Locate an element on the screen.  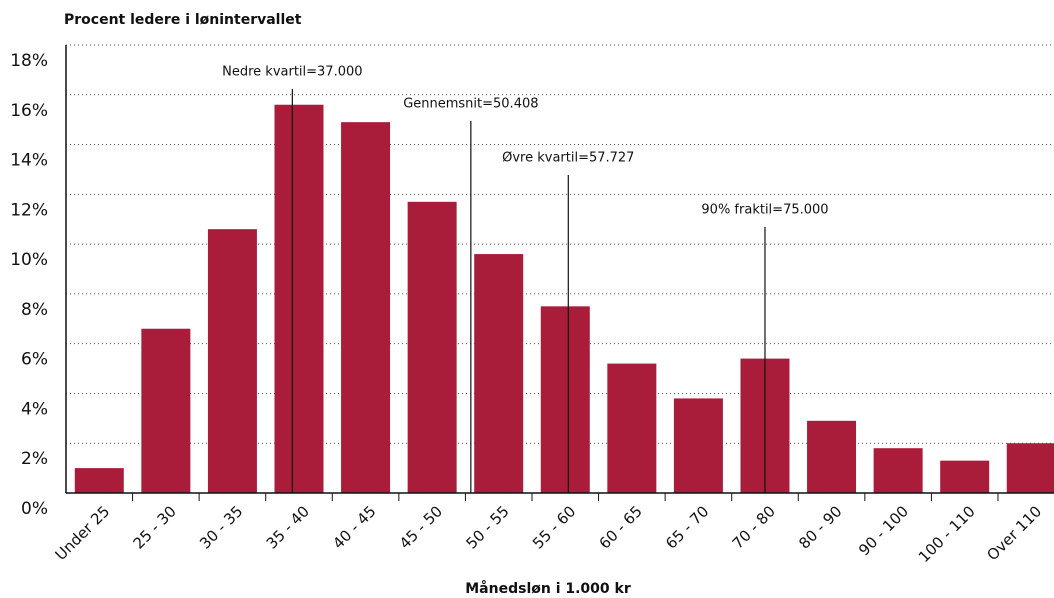
x-tick-label: 65 - 70 is located at coordinates (687, 527).